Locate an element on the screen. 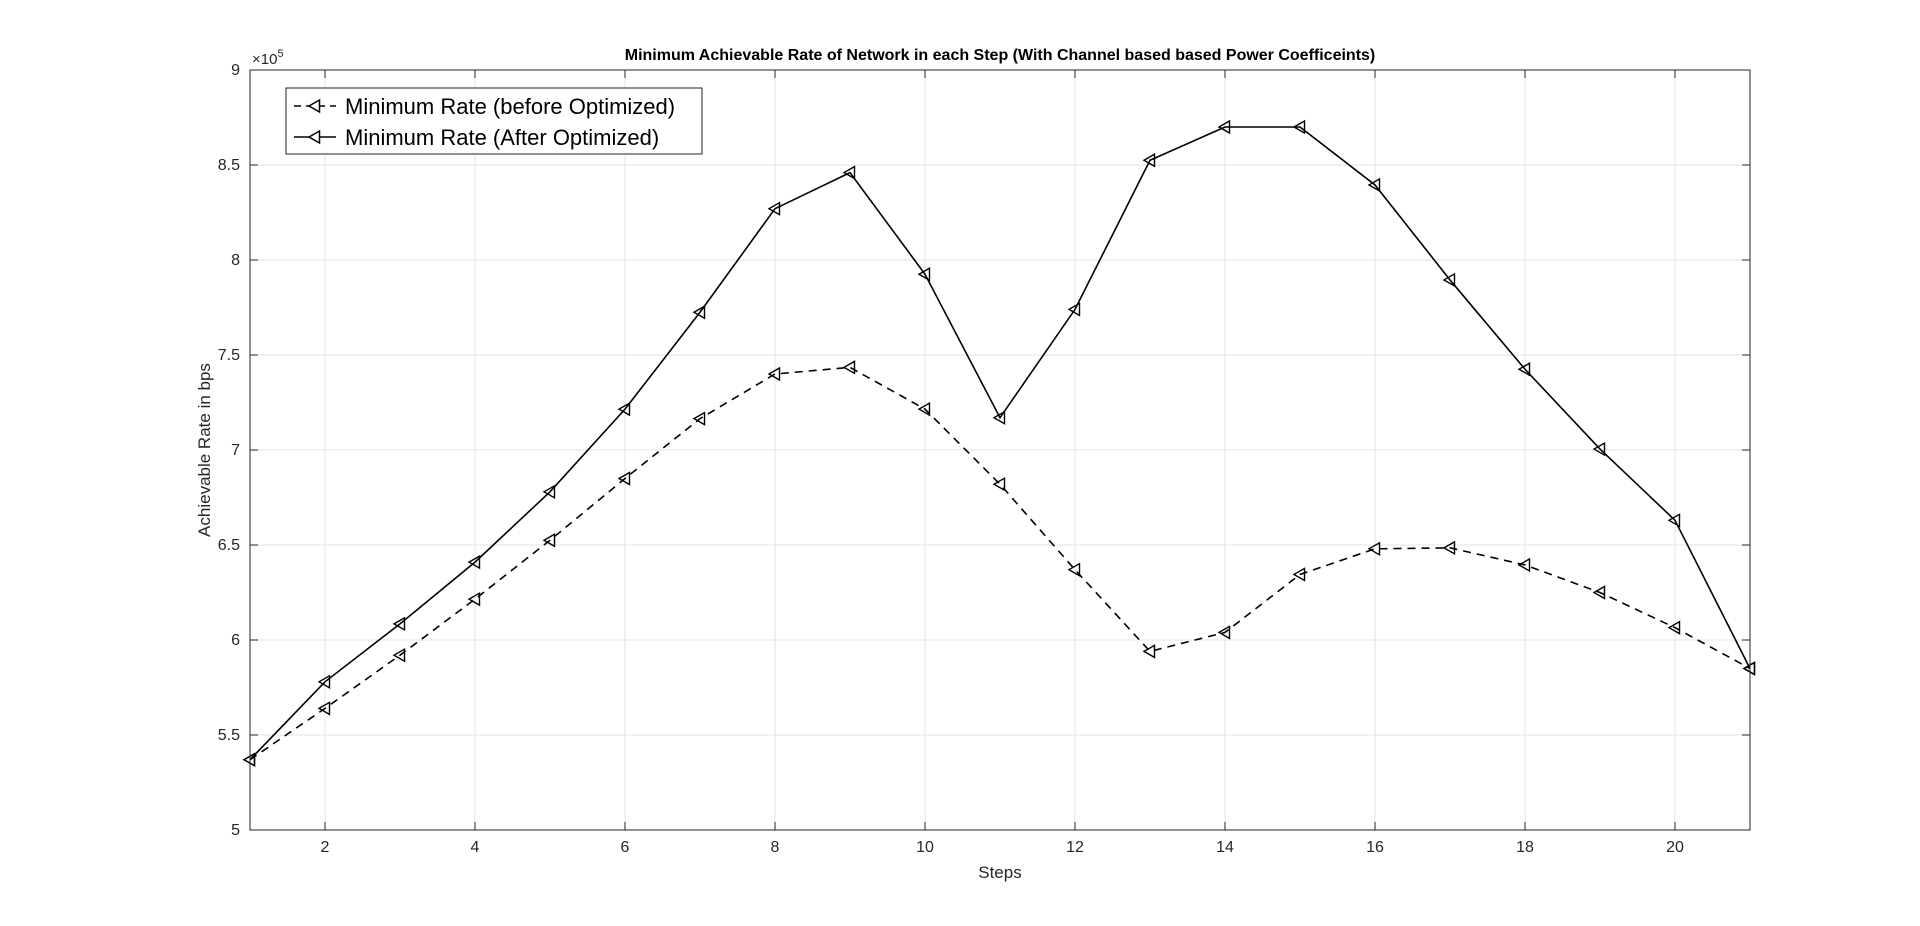 Image resolution: width=1920 pixels, height=926 pixels. y-axis-label: Achievable Rate in bps is located at coordinates (204, 450).